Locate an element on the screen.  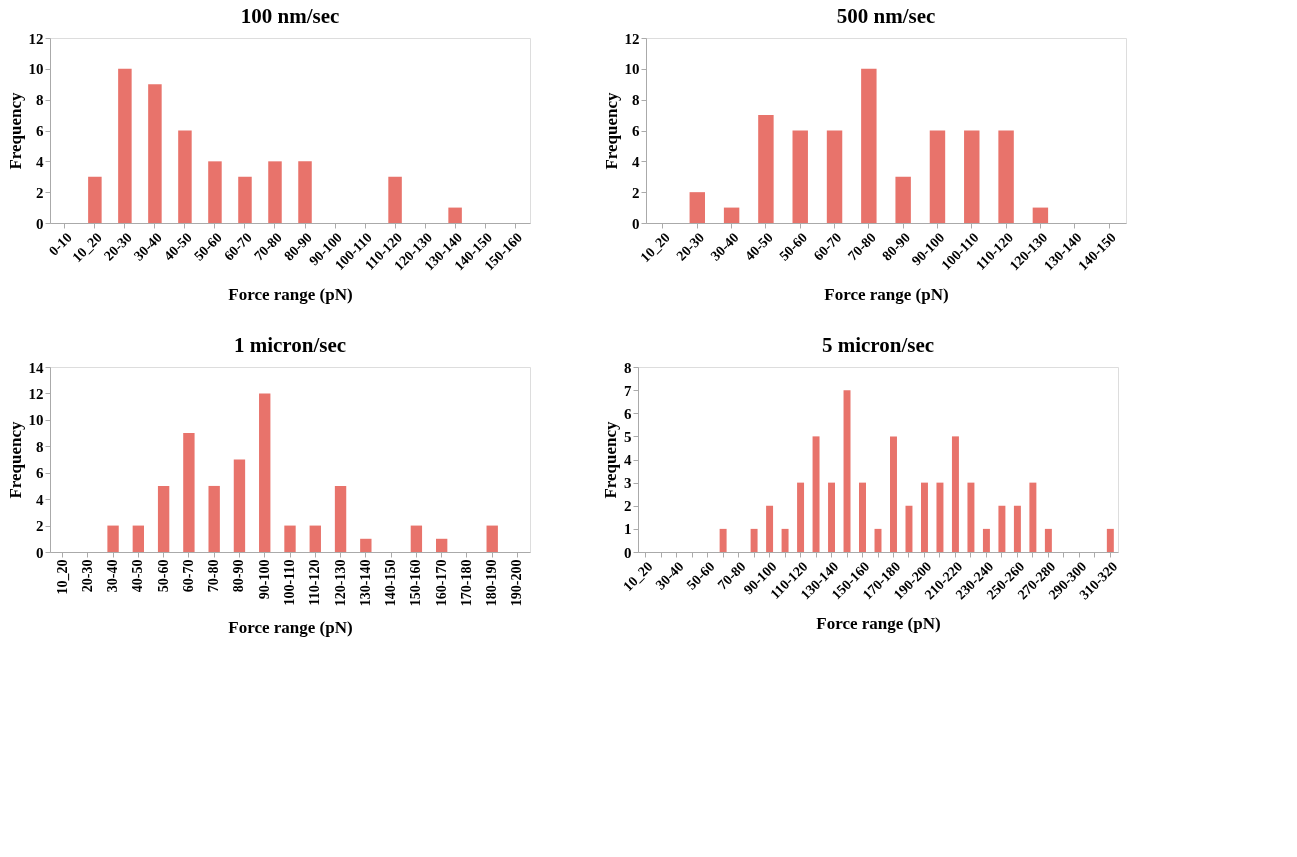
x-tick-label: 180-190 is located at coordinates (492, 583).